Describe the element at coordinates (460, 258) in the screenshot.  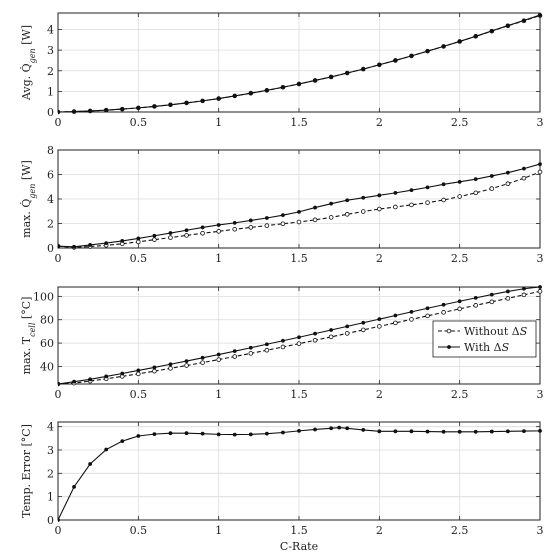
I see `x-tick-label: 2.5` at that location.